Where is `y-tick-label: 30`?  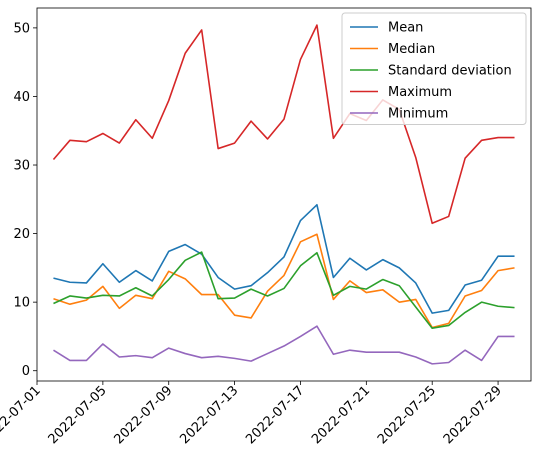 y-tick-label: 30 is located at coordinates (21, 166).